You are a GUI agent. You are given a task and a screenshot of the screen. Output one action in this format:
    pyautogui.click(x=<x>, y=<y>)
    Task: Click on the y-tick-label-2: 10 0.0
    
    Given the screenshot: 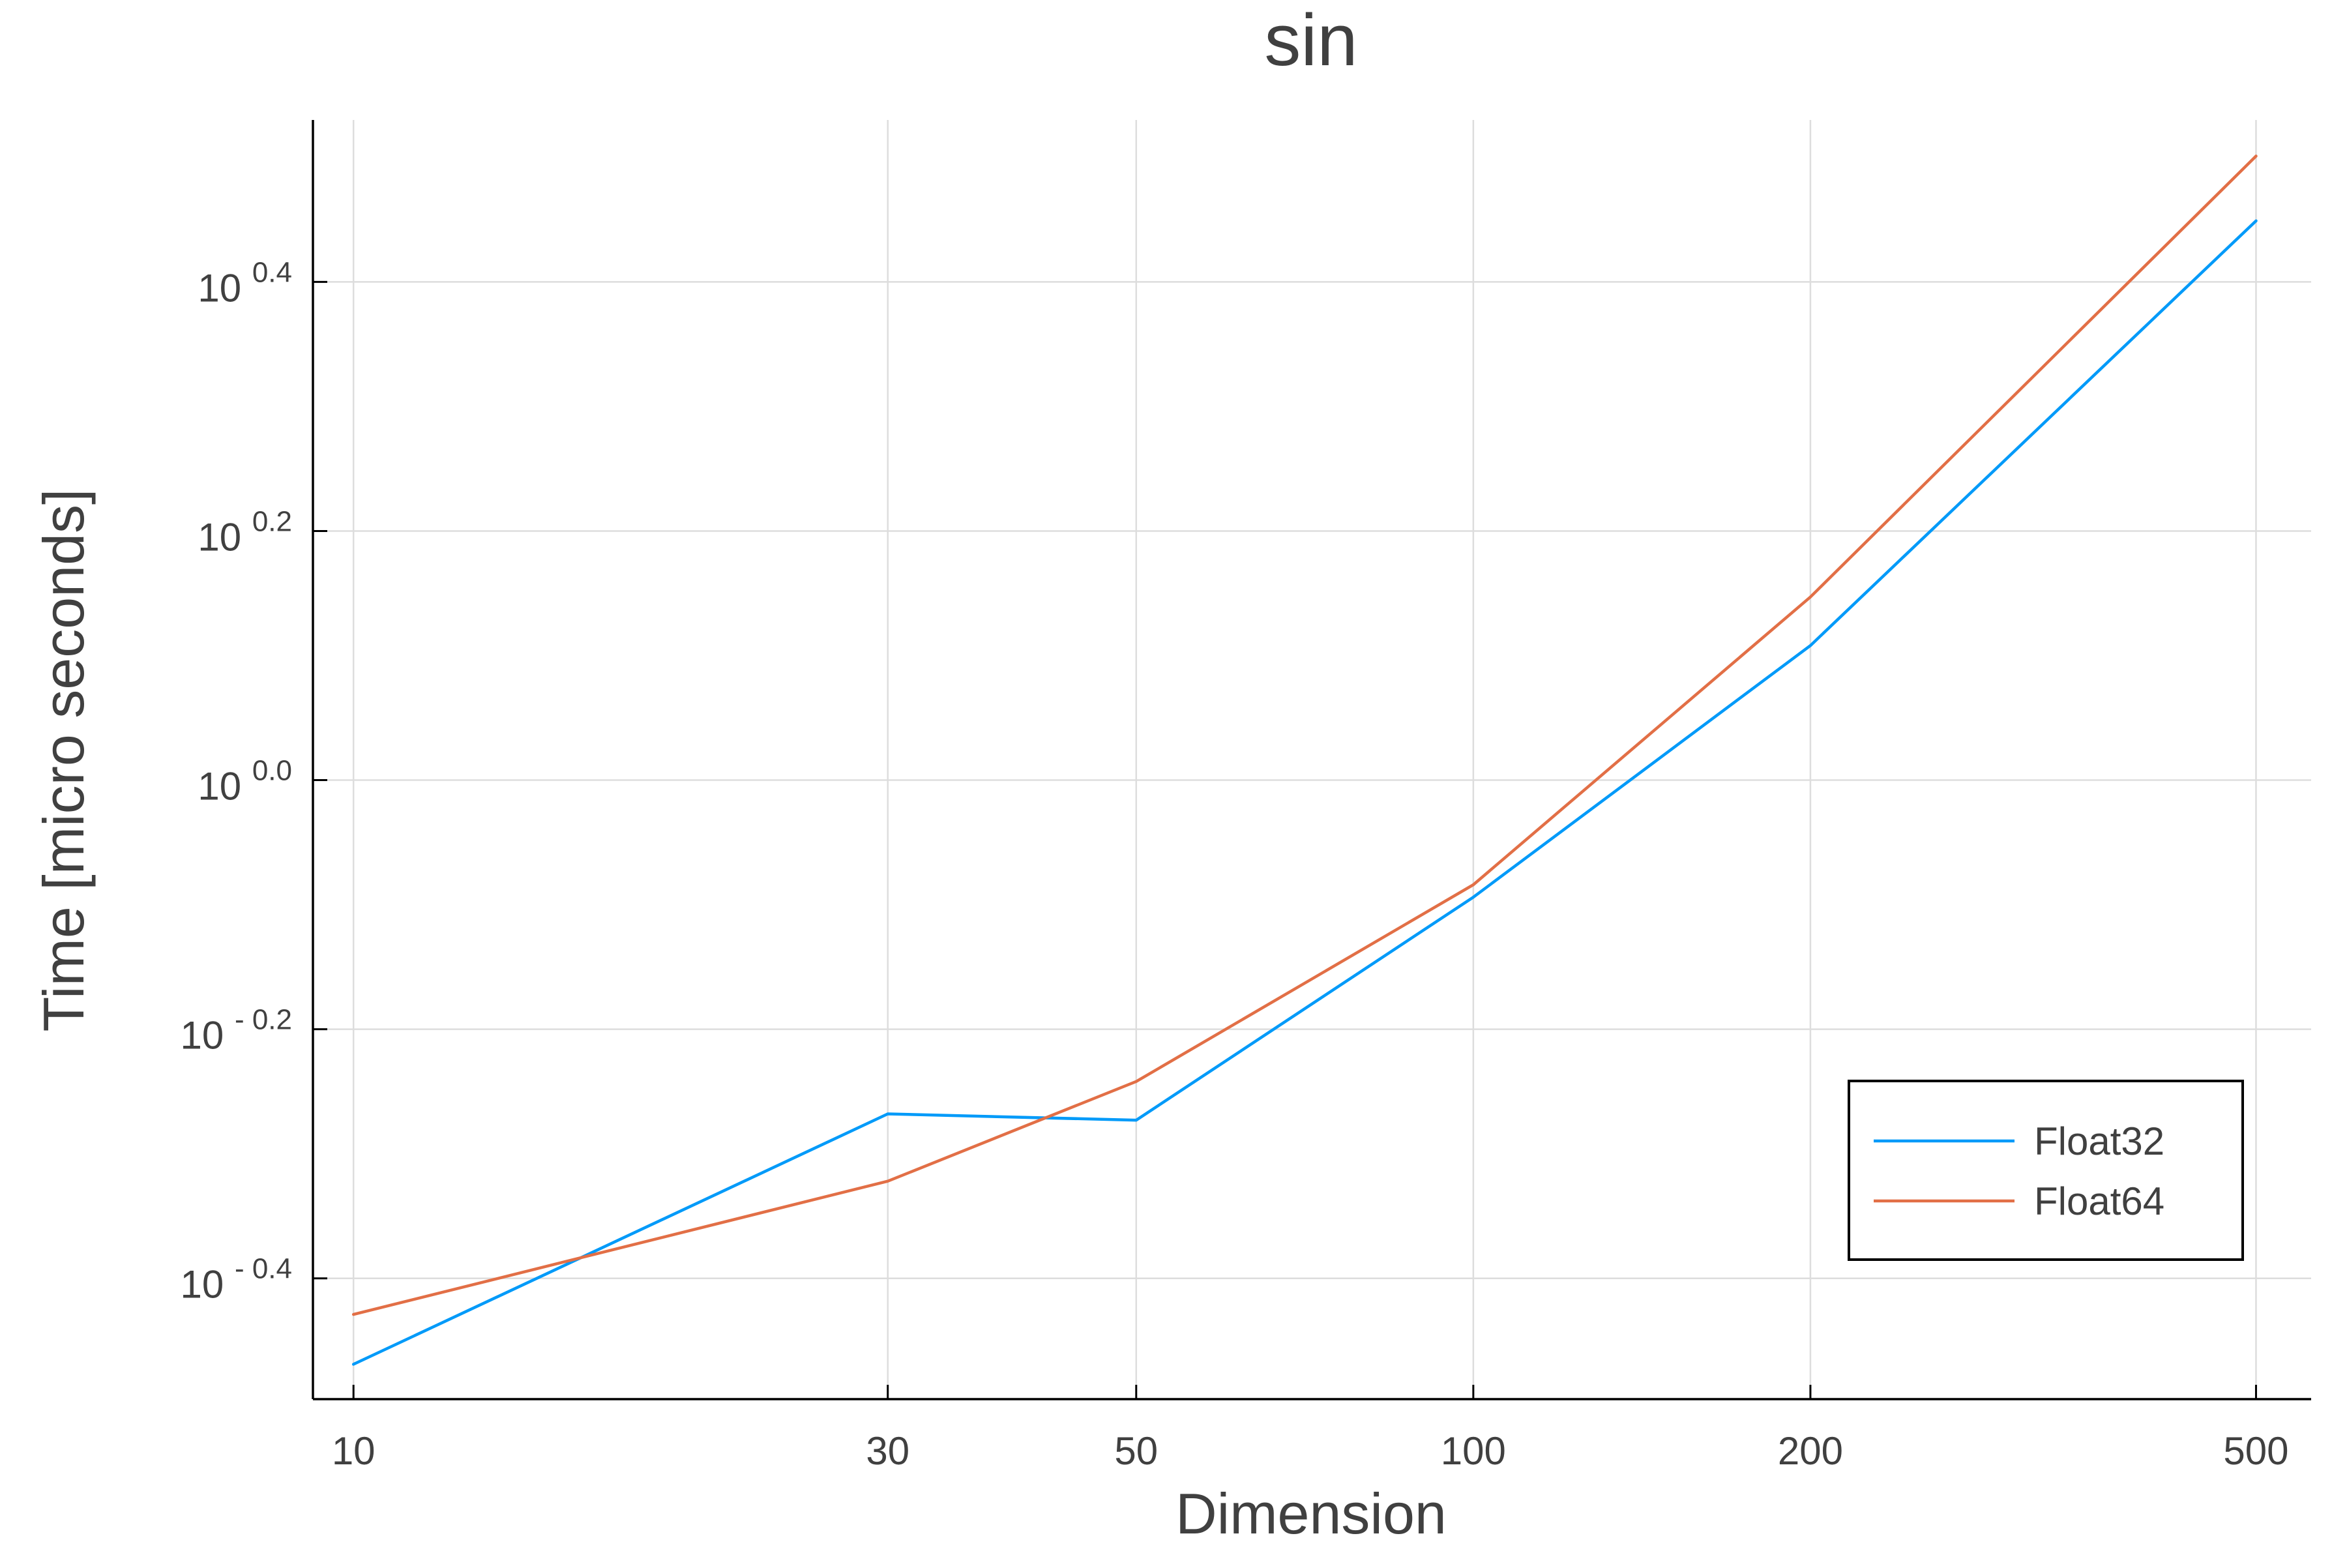 What is the action you would take?
    pyautogui.click(x=245, y=782)
    